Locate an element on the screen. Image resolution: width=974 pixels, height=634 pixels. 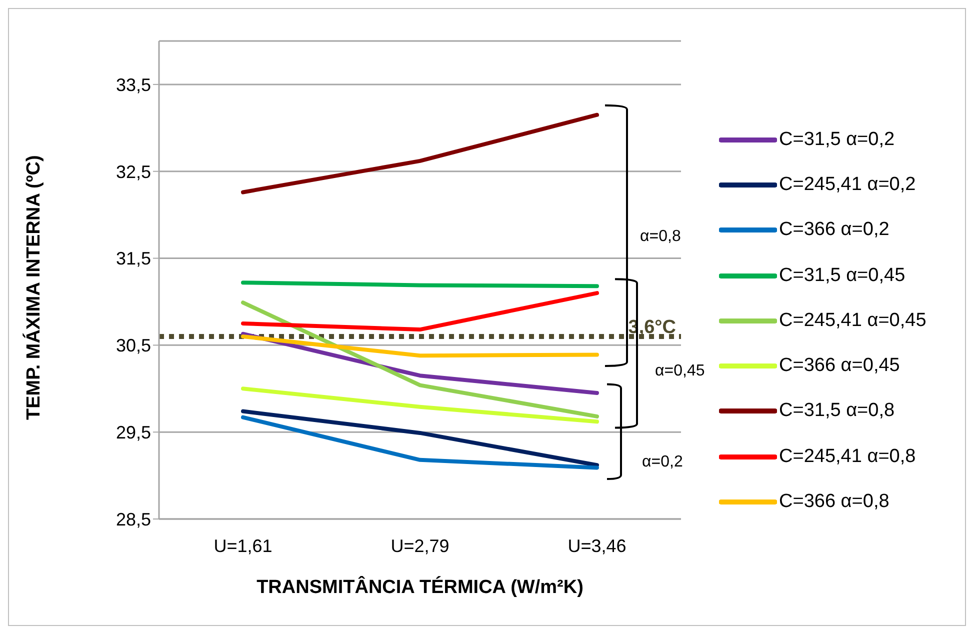
annotation: α=0,8 is located at coordinates (660, 236).